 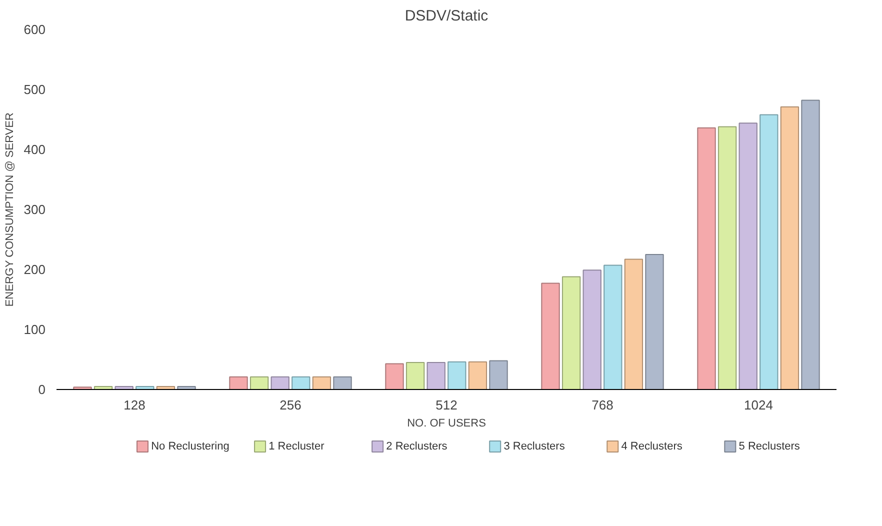 What do you see at coordinates (417, 446) in the screenshot?
I see `legend-label: 2 Reclusters` at bounding box center [417, 446].